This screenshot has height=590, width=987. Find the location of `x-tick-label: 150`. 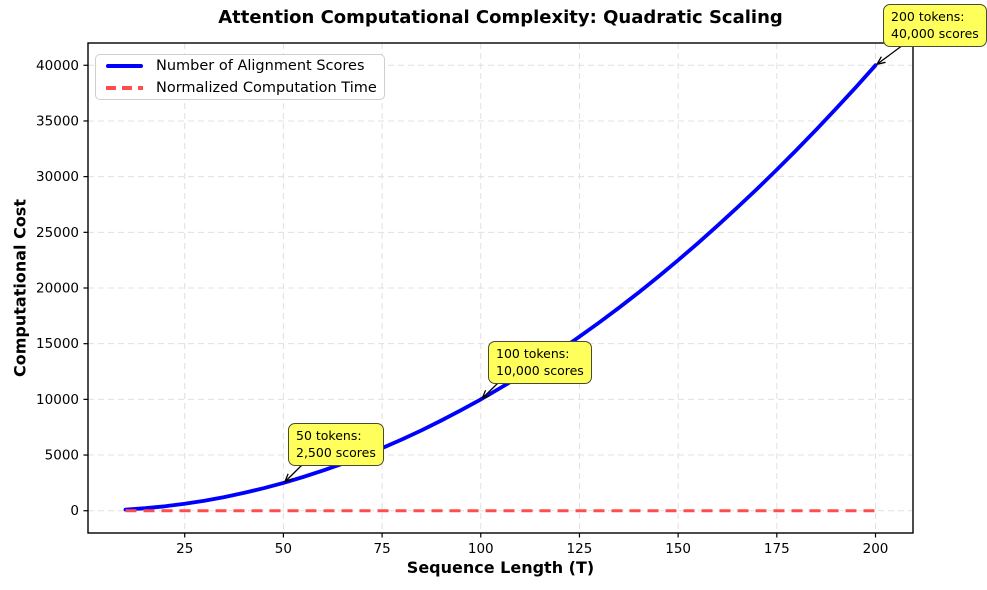

x-tick-label: 150 is located at coordinates (678, 549).